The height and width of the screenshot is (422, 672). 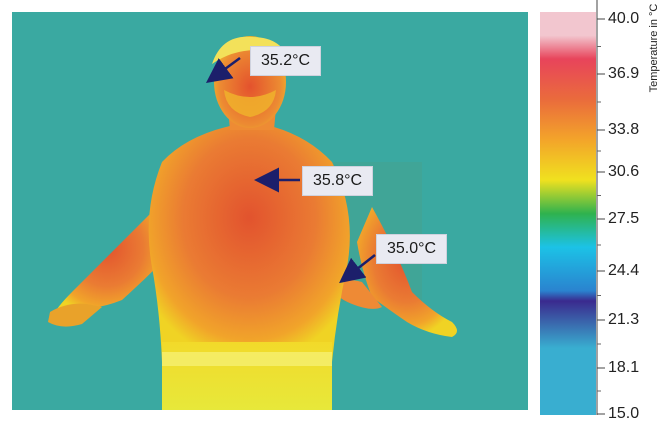 What do you see at coordinates (624, 270) in the screenshot?
I see `scale-tick-label-5: 24.4` at bounding box center [624, 270].